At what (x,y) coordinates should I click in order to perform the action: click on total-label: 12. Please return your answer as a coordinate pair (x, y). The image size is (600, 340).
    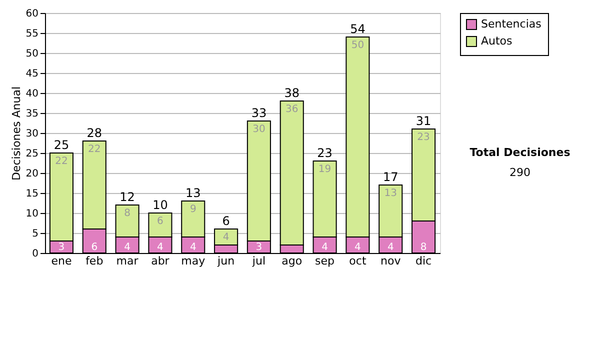
    Looking at the image, I should click on (127, 197).